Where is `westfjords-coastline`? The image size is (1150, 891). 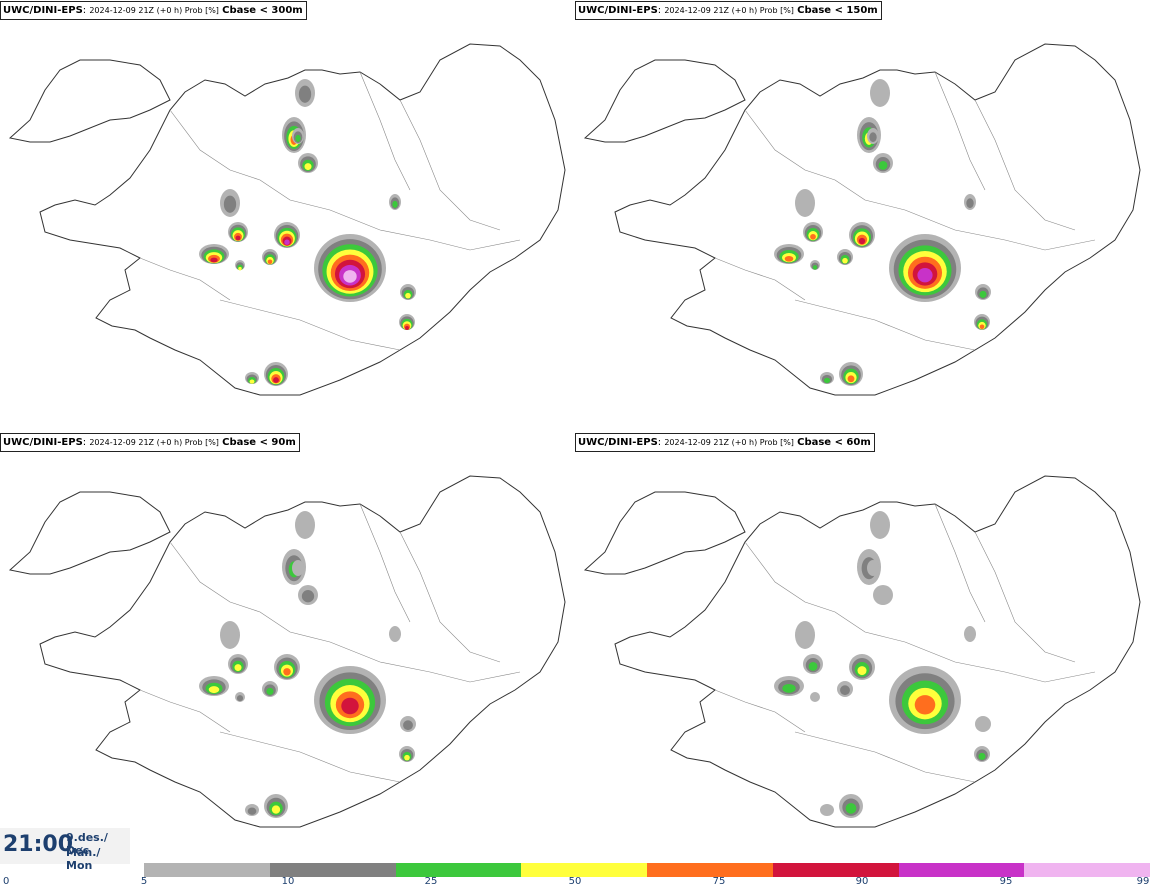 westfjords-coastline is located at coordinates (664, 533).